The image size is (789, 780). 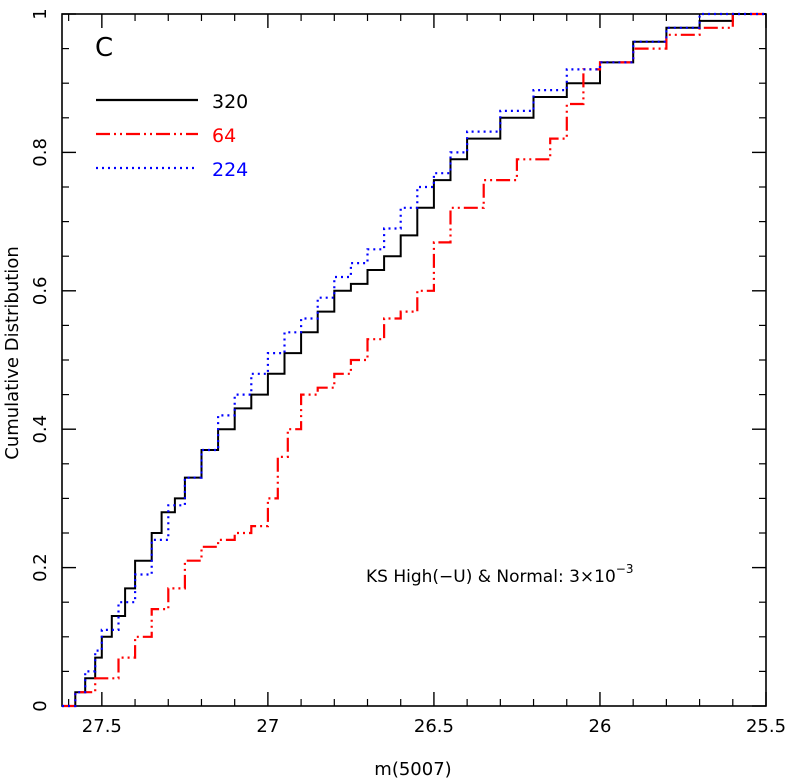 What do you see at coordinates (267, 726) in the screenshot?
I see `x-tick-label: 27` at bounding box center [267, 726].